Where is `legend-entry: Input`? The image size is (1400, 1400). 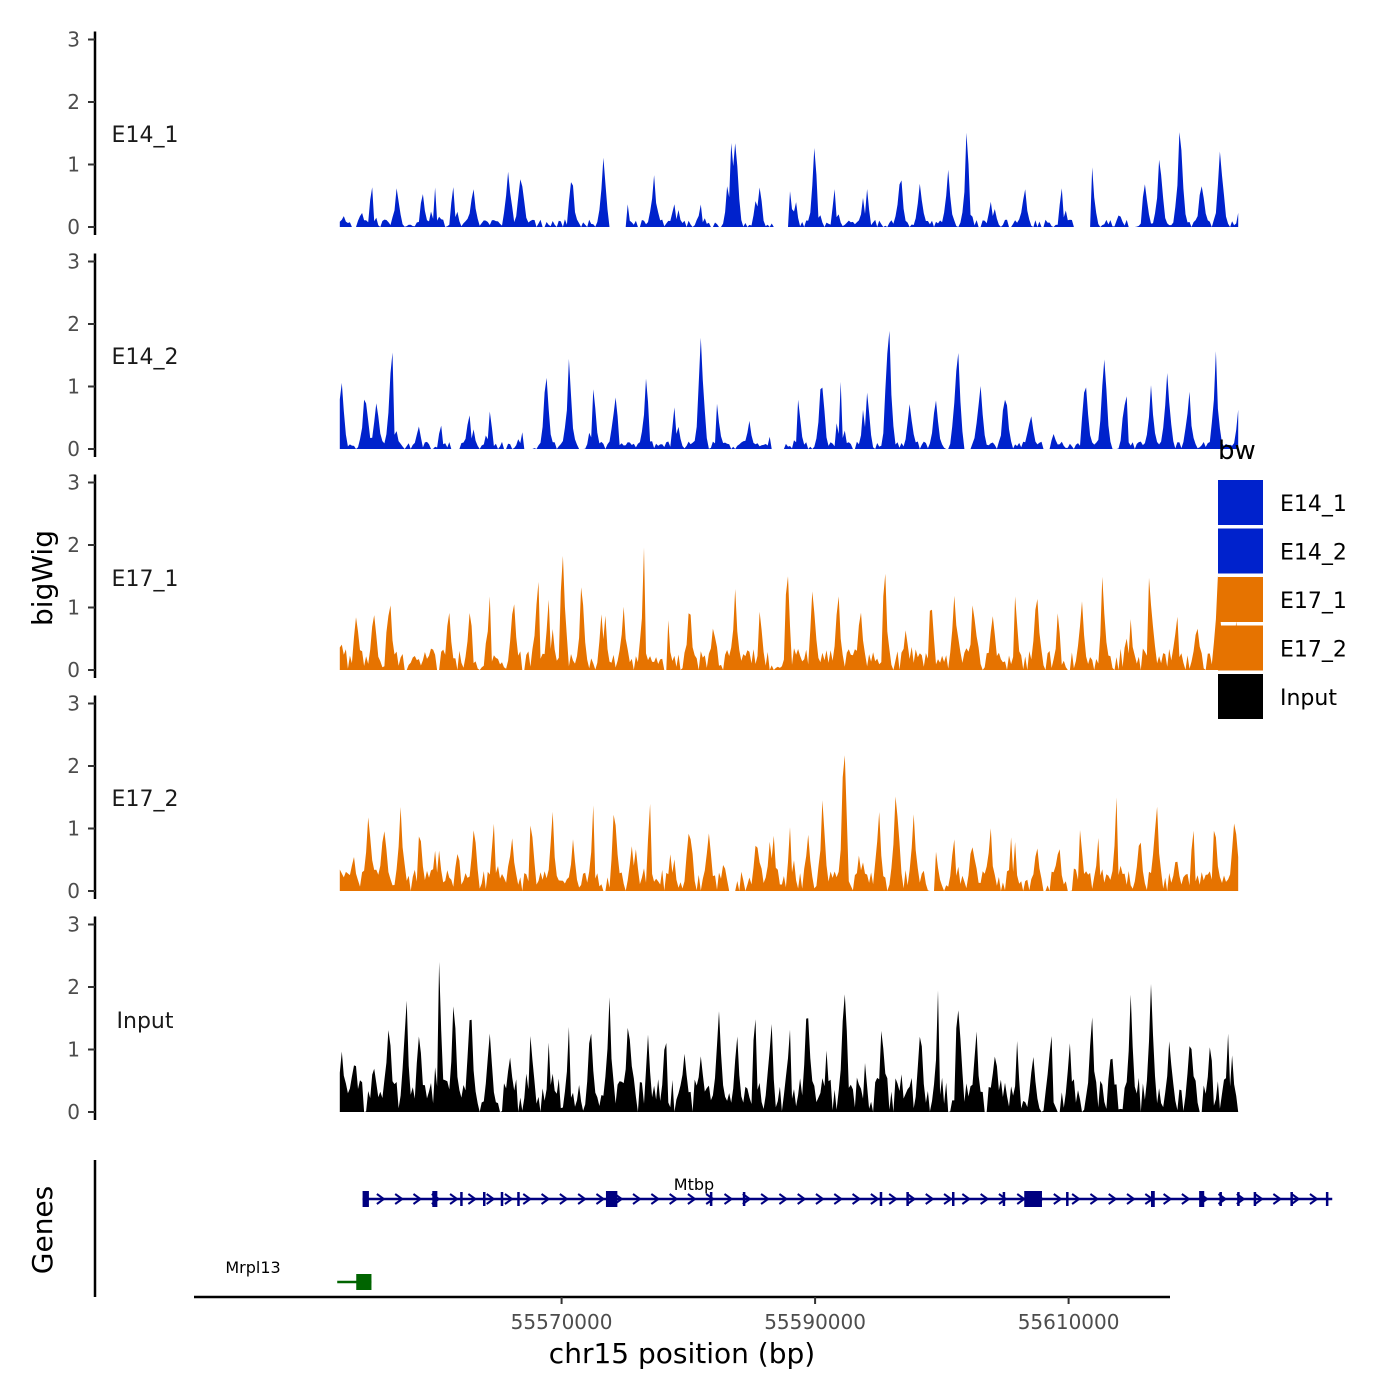
legend-entry: Input is located at coordinates (1277, 696).